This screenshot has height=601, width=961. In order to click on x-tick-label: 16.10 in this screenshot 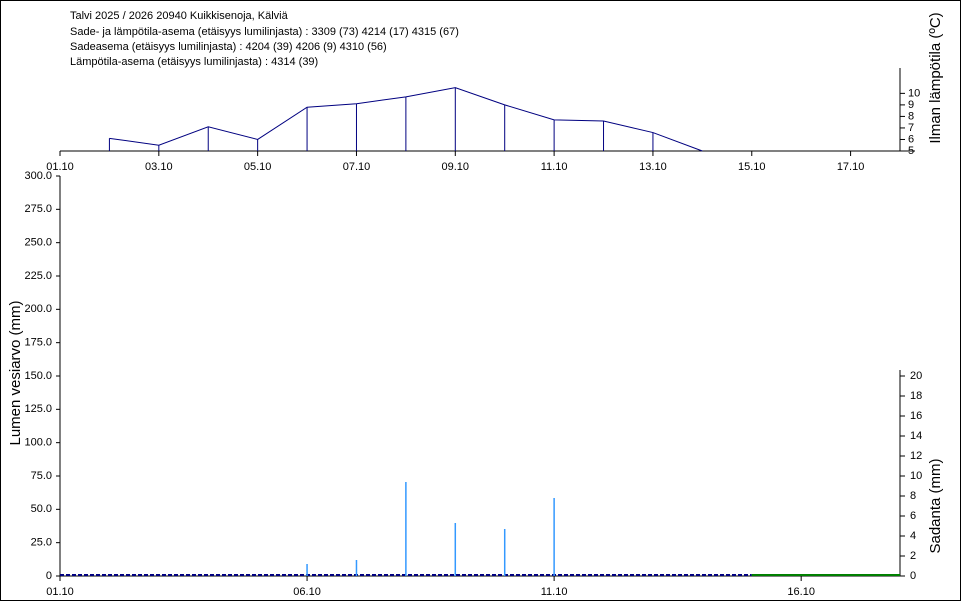, I will do `click(801, 592)`.